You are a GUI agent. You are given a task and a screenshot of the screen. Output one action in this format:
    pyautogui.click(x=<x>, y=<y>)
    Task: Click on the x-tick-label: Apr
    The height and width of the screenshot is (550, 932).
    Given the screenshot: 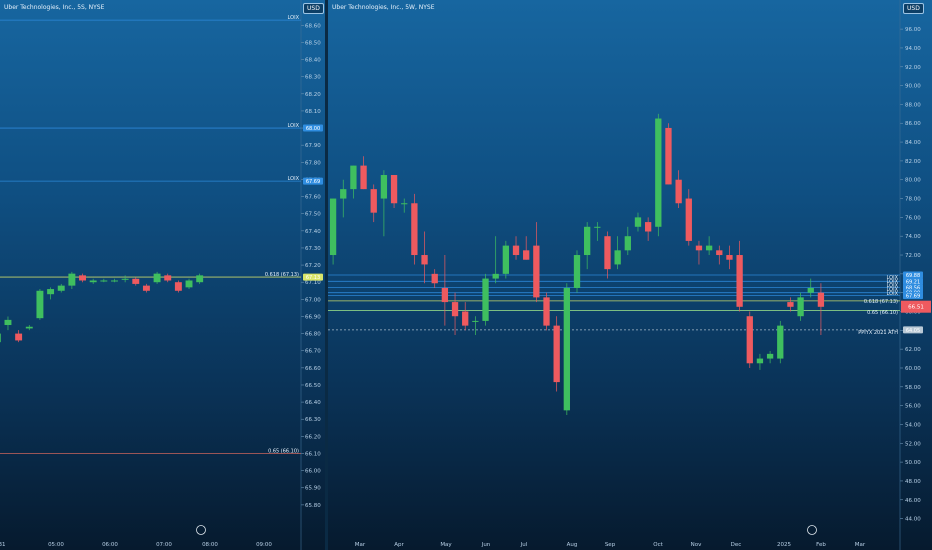 What is the action you would take?
    pyautogui.click(x=399, y=545)
    